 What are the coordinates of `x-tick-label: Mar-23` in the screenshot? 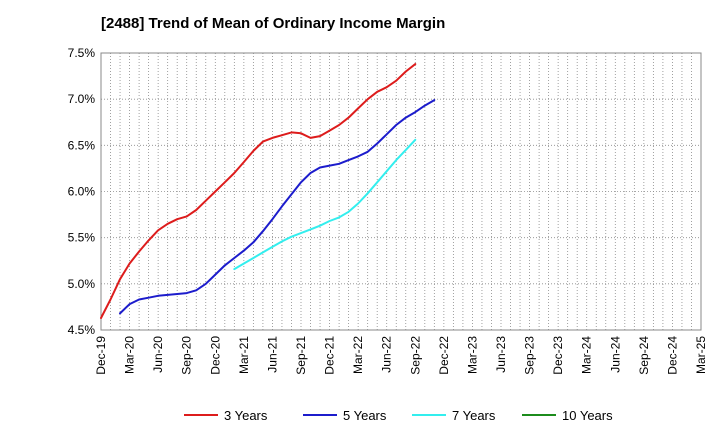 It's located at (472, 355).